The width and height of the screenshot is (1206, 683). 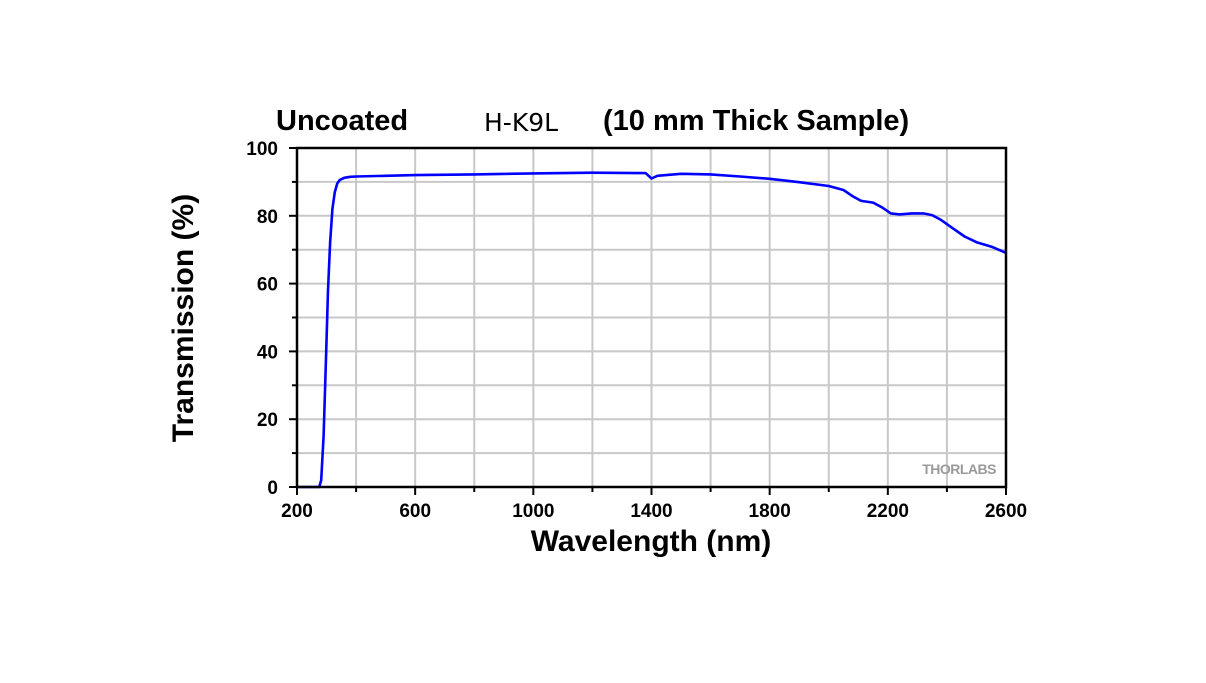 I want to click on chart-title-part3: (10 mm Thick Sample), so click(x=756, y=121).